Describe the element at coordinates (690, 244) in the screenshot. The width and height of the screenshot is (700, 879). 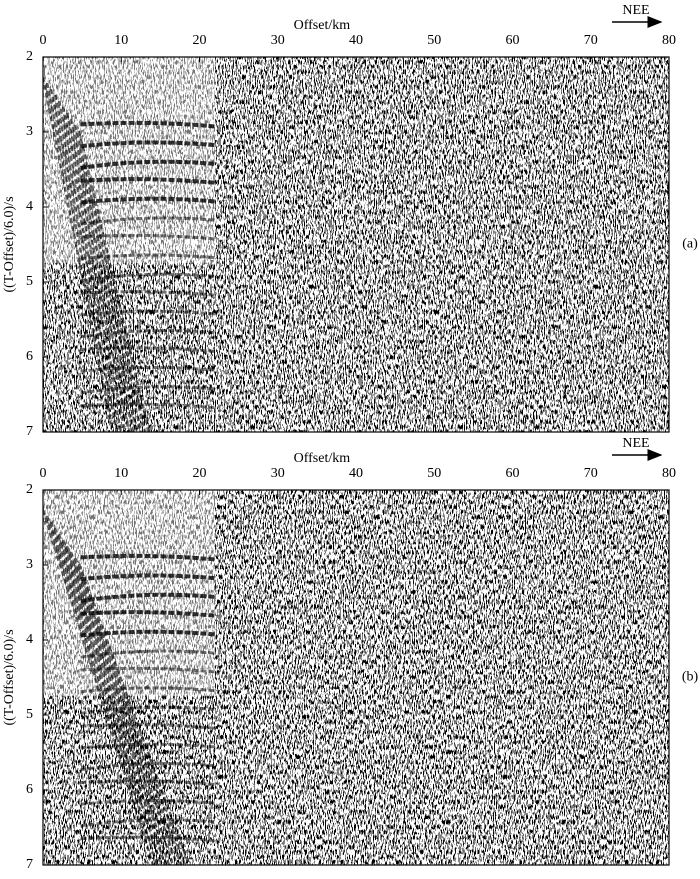
I see `panel-label: (a)` at that location.